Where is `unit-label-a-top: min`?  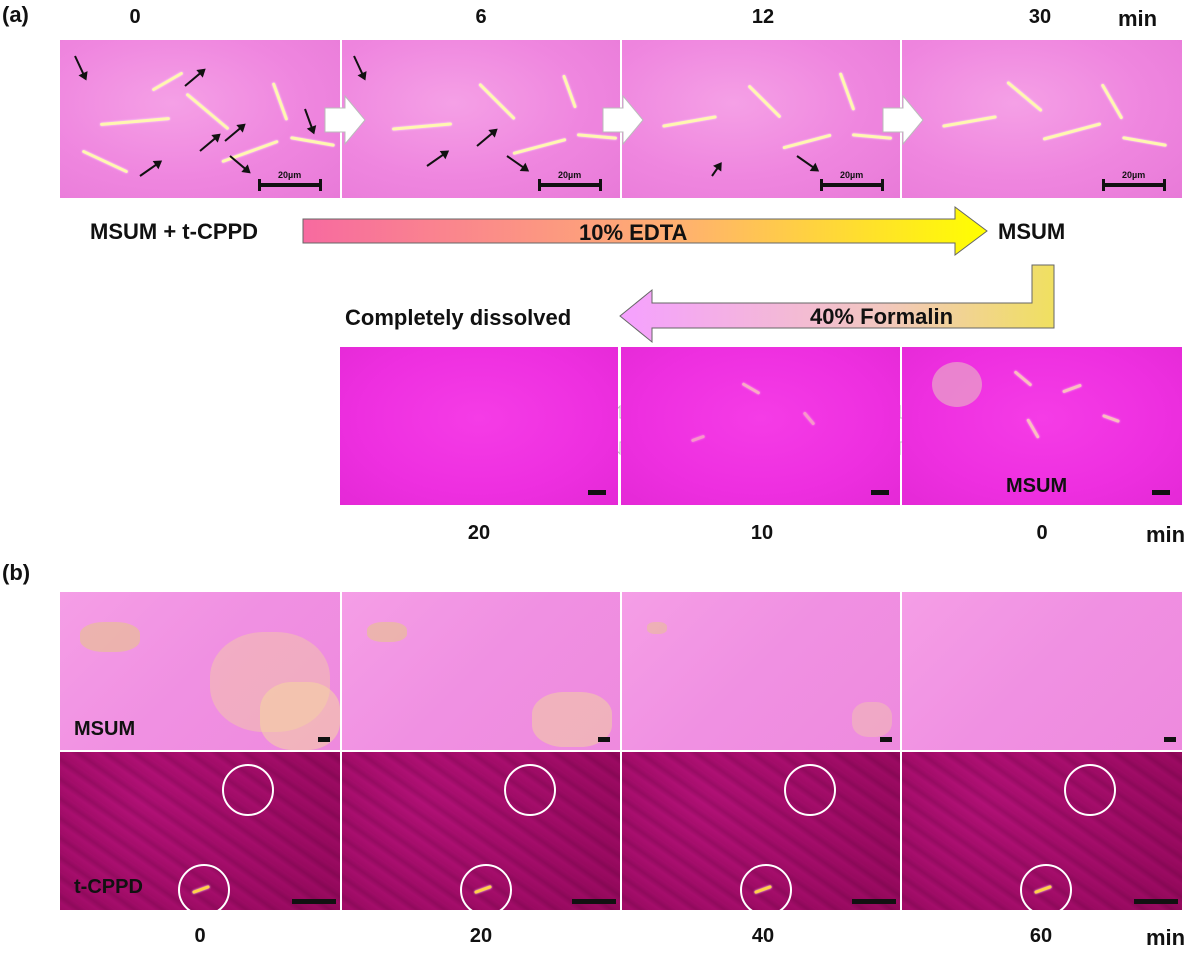
unit-label-a-top: min is located at coordinates (1138, 18).